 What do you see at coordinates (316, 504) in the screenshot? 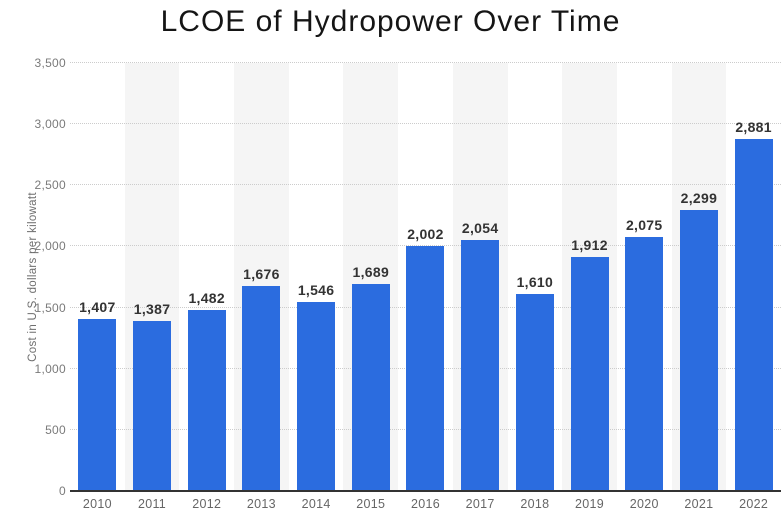
I see `x-axis-label: 2014` at bounding box center [316, 504].